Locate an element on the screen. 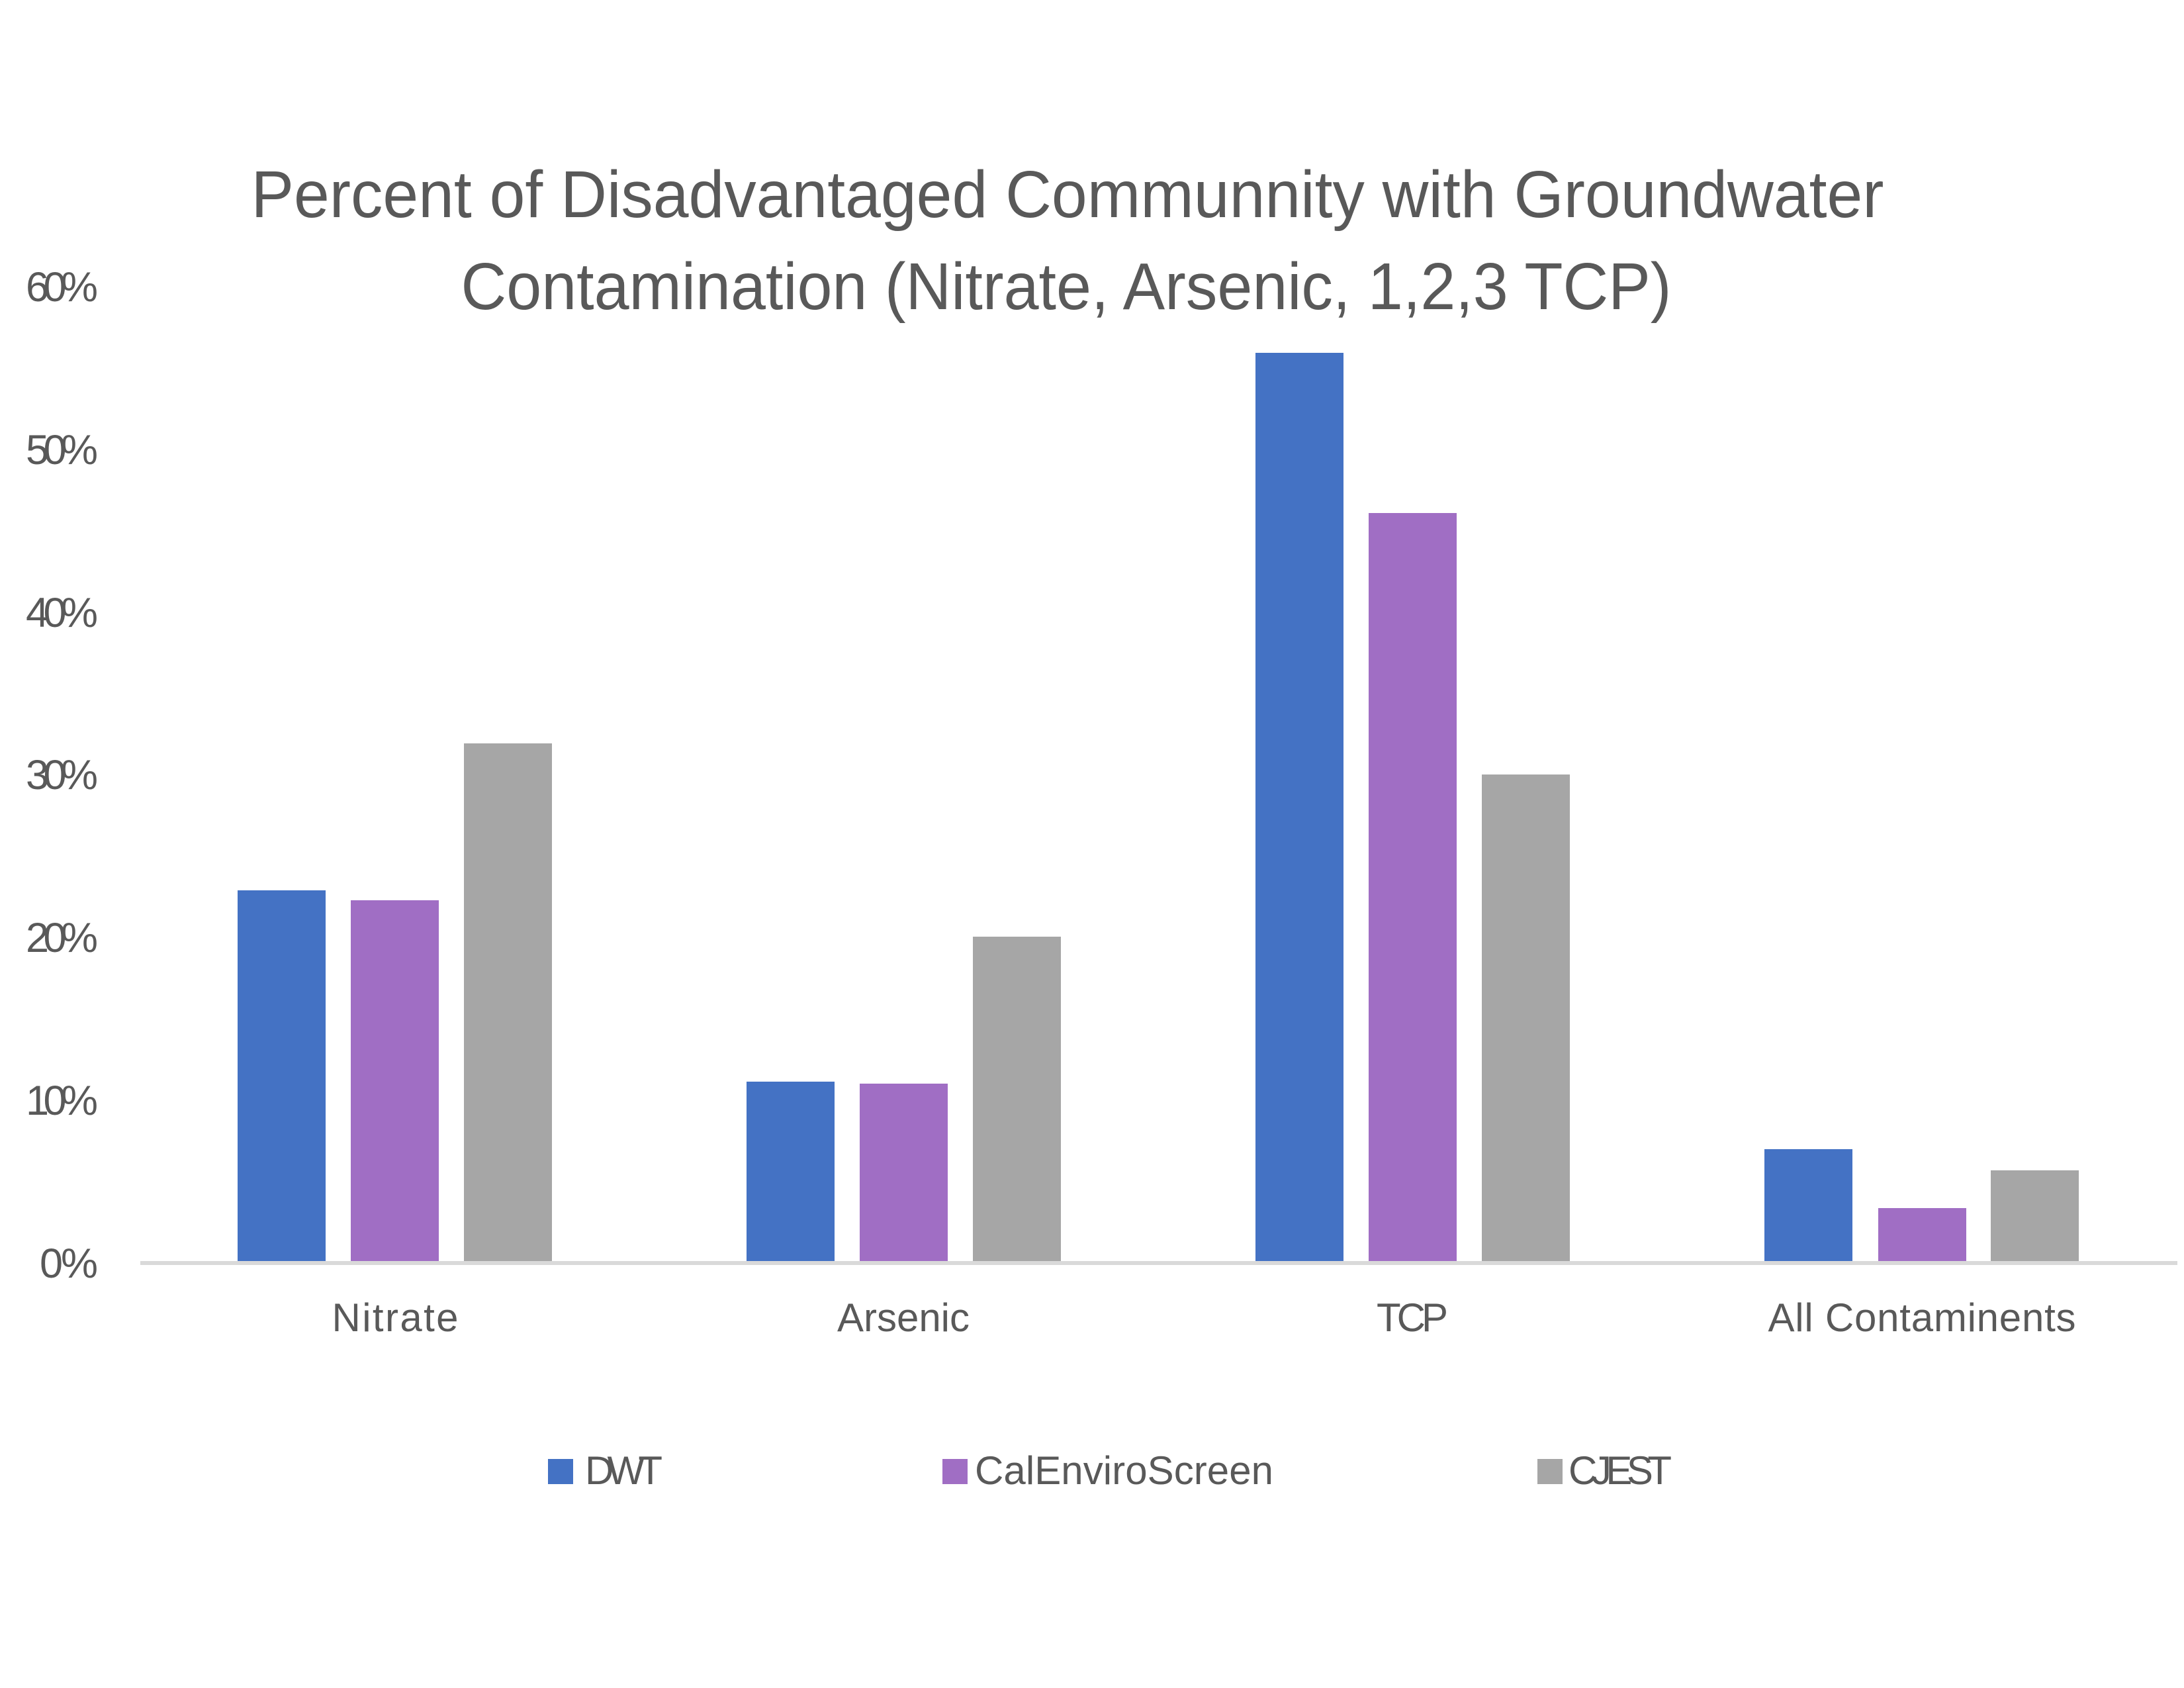 Image resolution: width=2184 pixels, height=1688 pixels. svg-text: 30% is located at coordinates (62, 775).